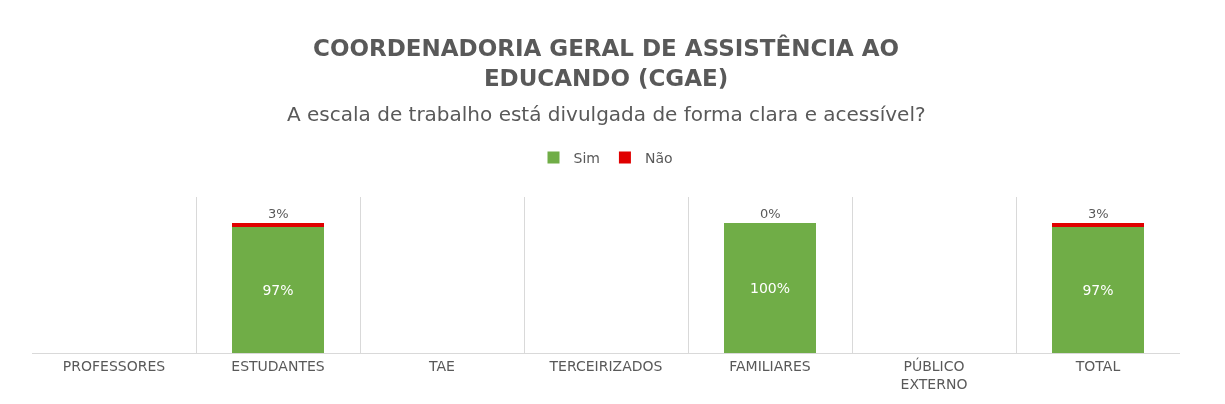  What do you see at coordinates (441, 365) in the screenshot?
I see `x-tick-label: TAE` at bounding box center [441, 365].